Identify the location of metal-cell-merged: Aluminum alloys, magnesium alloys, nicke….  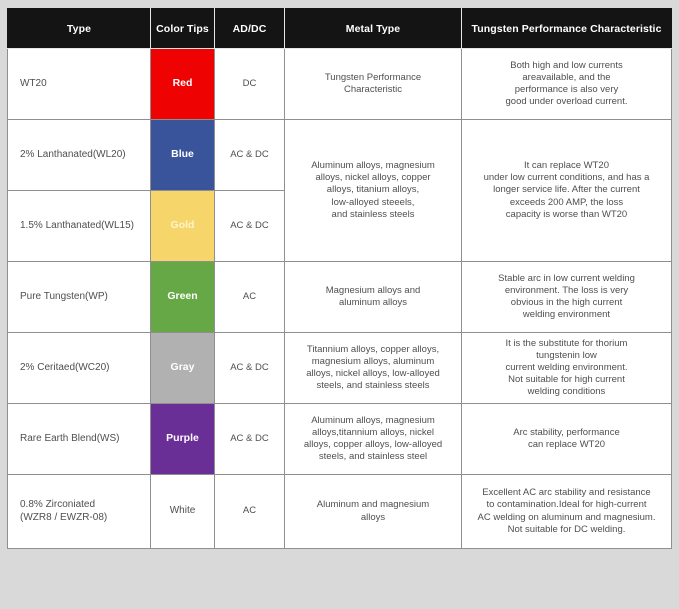
(373, 190).